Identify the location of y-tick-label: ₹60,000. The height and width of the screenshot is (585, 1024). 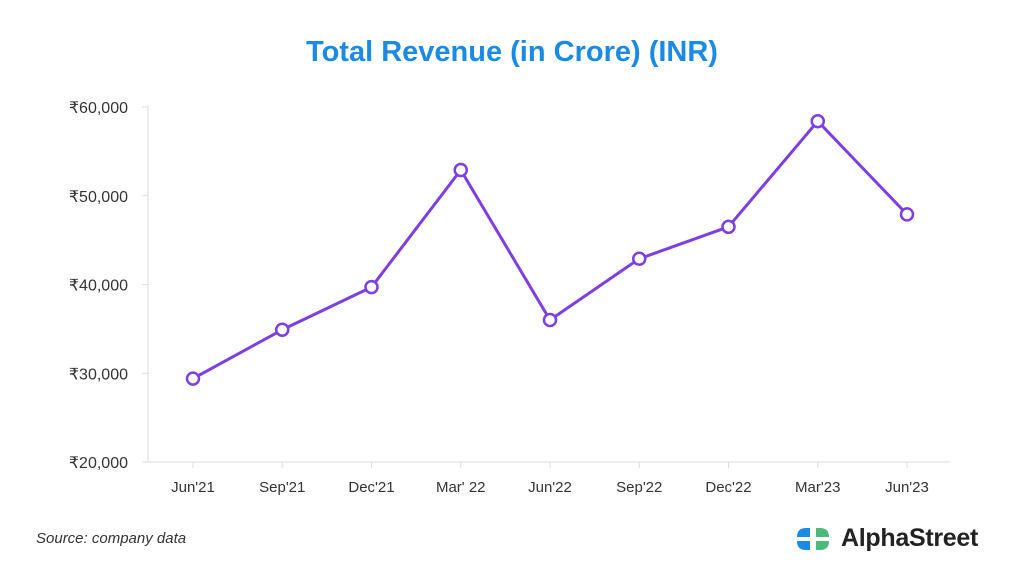
(98, 108).